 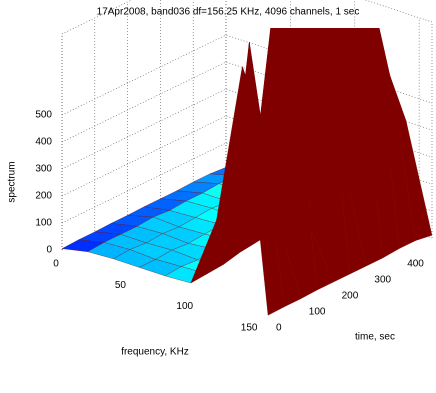 What do you see at coordinates (249, 327) in the screenshot?
I see `x-tick-label: 150` at bounding box center [249, 327].